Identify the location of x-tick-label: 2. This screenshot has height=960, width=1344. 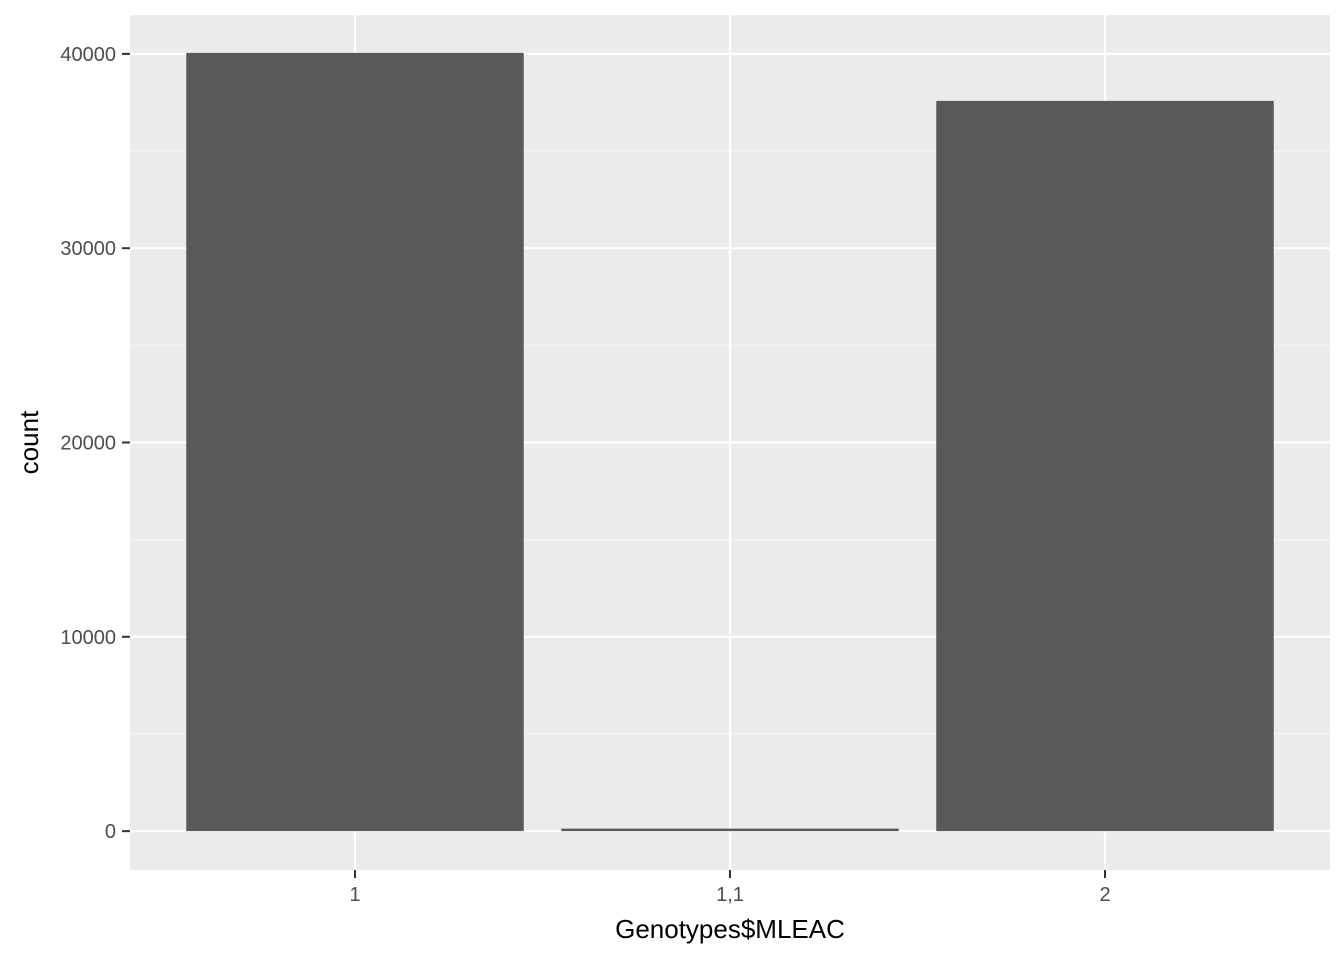
(1104, 895).